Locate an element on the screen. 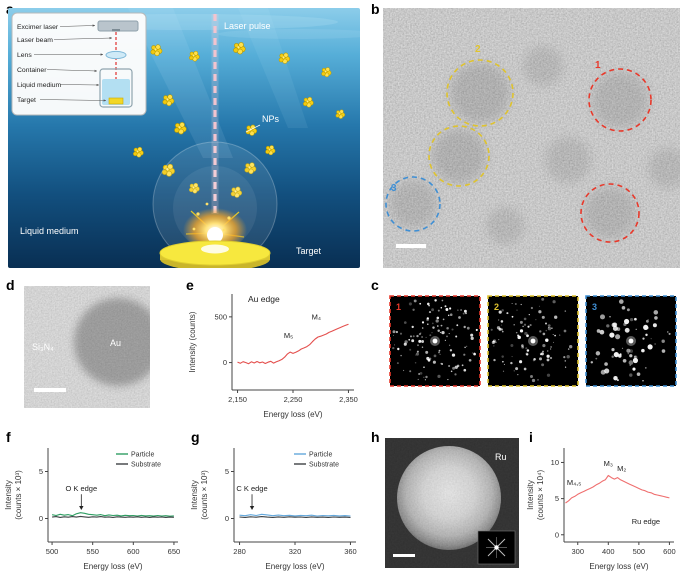  panel-label-e: e is located at coordinates (190, 285).